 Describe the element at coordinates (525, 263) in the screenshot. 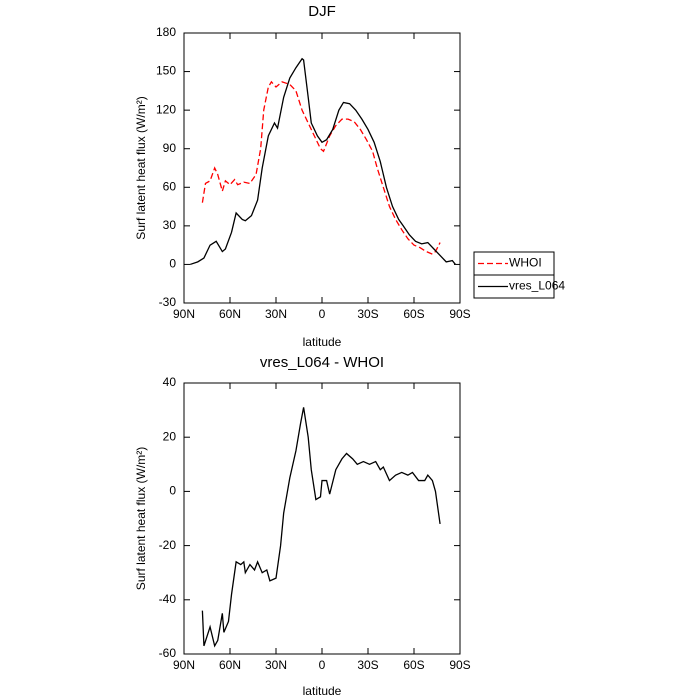

I see `legend-label: WHOI` at that location.